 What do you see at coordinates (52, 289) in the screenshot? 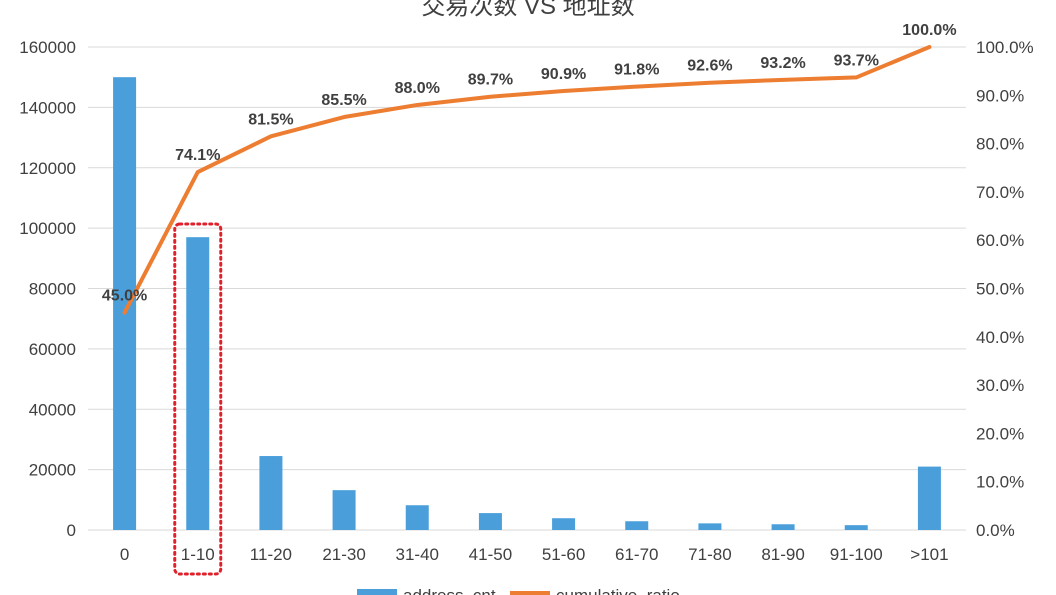
I see `left-axis-tick-label: 80000` at bounding box center [52, 289].